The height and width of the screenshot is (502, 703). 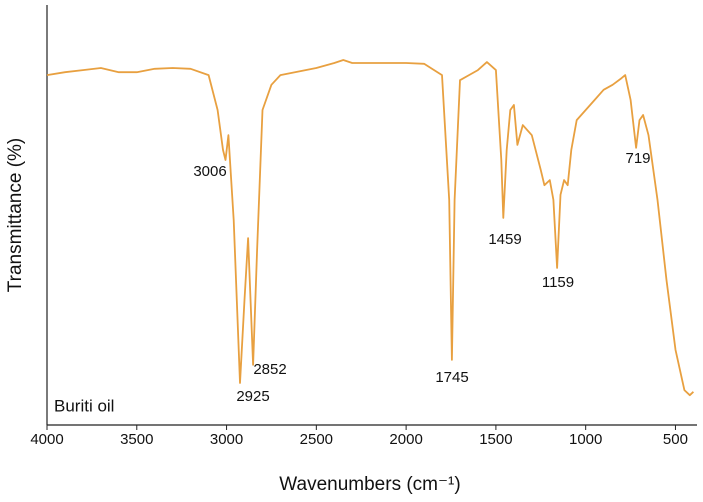 I want to click on x-tick-label: 1500, so click(x=495, y=439).